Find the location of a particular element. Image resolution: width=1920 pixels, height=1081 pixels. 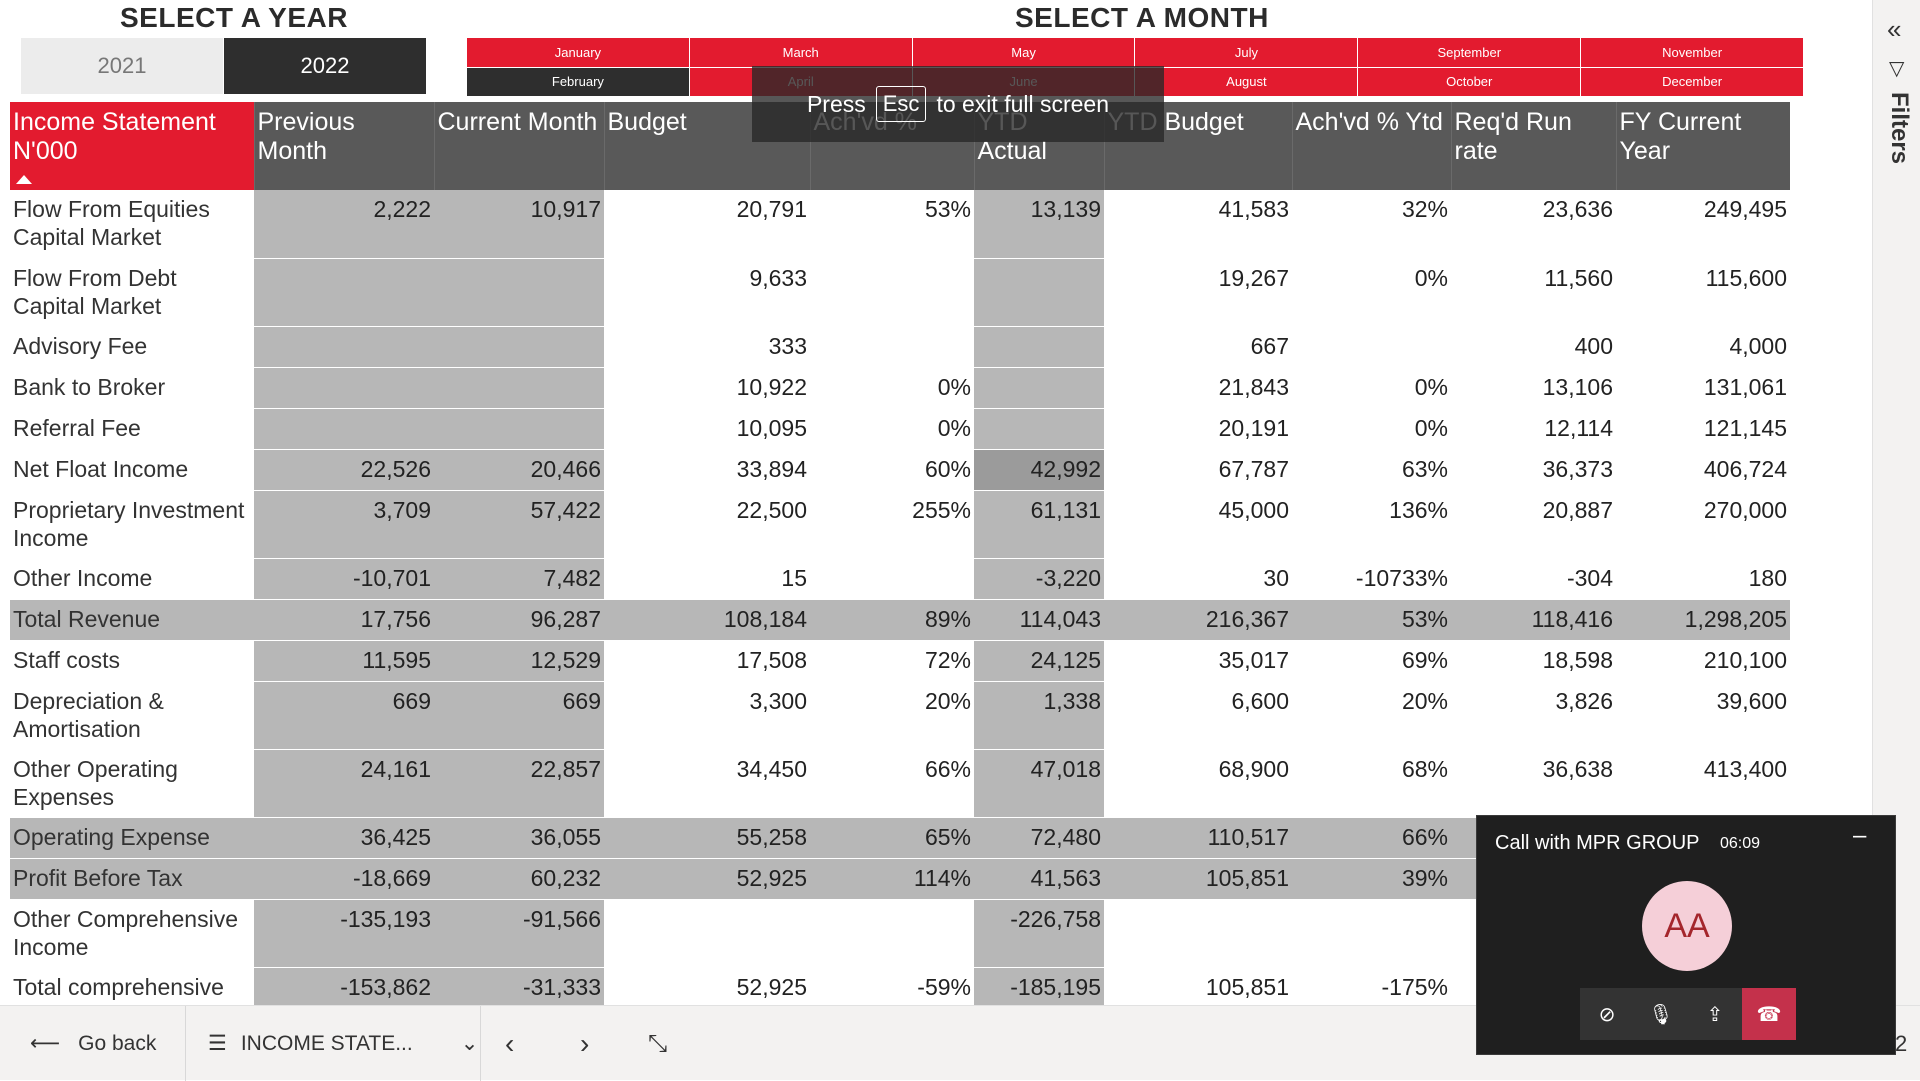

table-cell: 67,787 is located at coordinates (1198, 470).